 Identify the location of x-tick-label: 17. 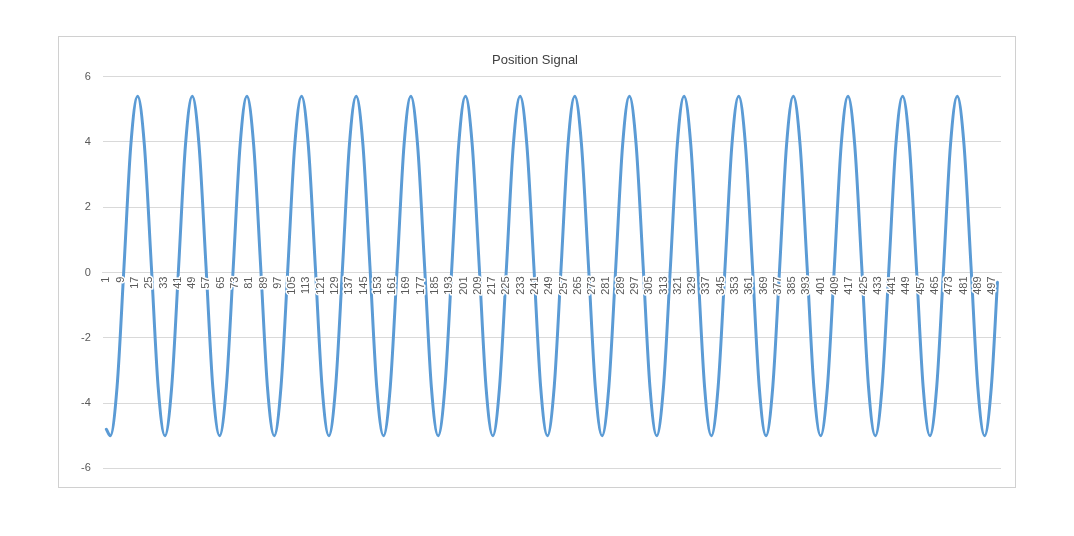
(133, 282).